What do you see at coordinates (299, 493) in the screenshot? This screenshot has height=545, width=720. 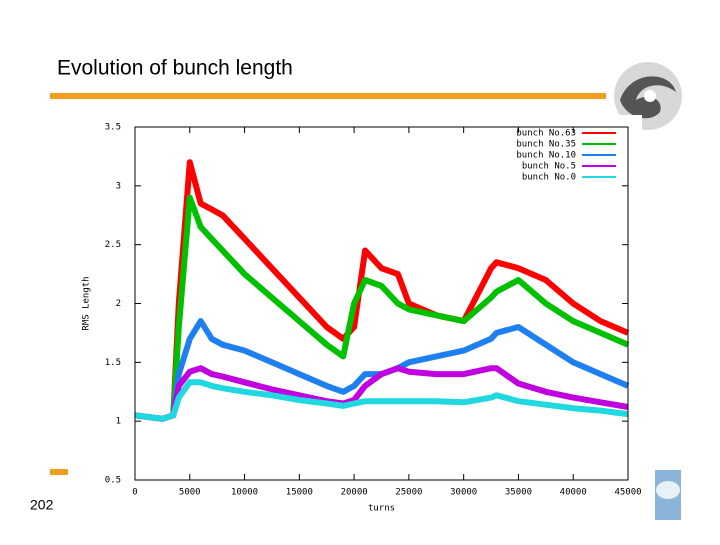 I see `x-tick-label: 15000` at bounding box center [299, 493].